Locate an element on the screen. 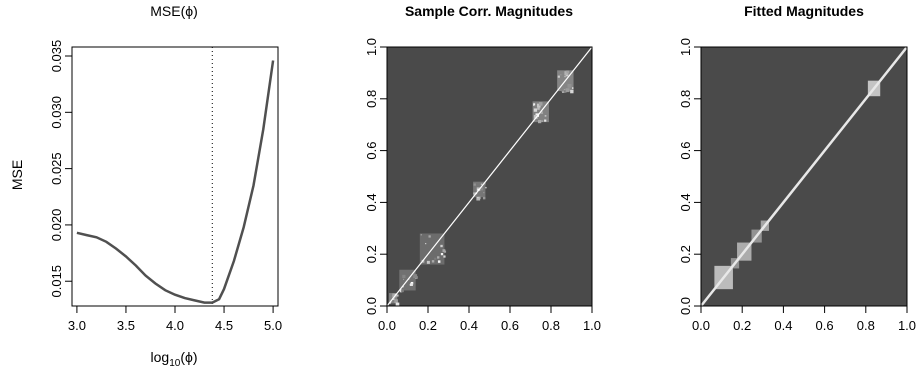  sample-corr-title: Sample Corr. Magnitudes is located at coordinates (489, 11).